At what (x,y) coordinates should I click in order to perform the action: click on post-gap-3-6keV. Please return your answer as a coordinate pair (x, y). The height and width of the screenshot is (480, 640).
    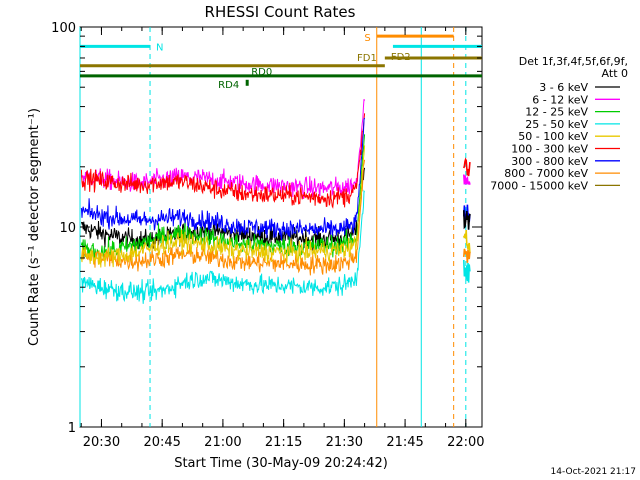
    Looking at the image, I should click on (467, 220).